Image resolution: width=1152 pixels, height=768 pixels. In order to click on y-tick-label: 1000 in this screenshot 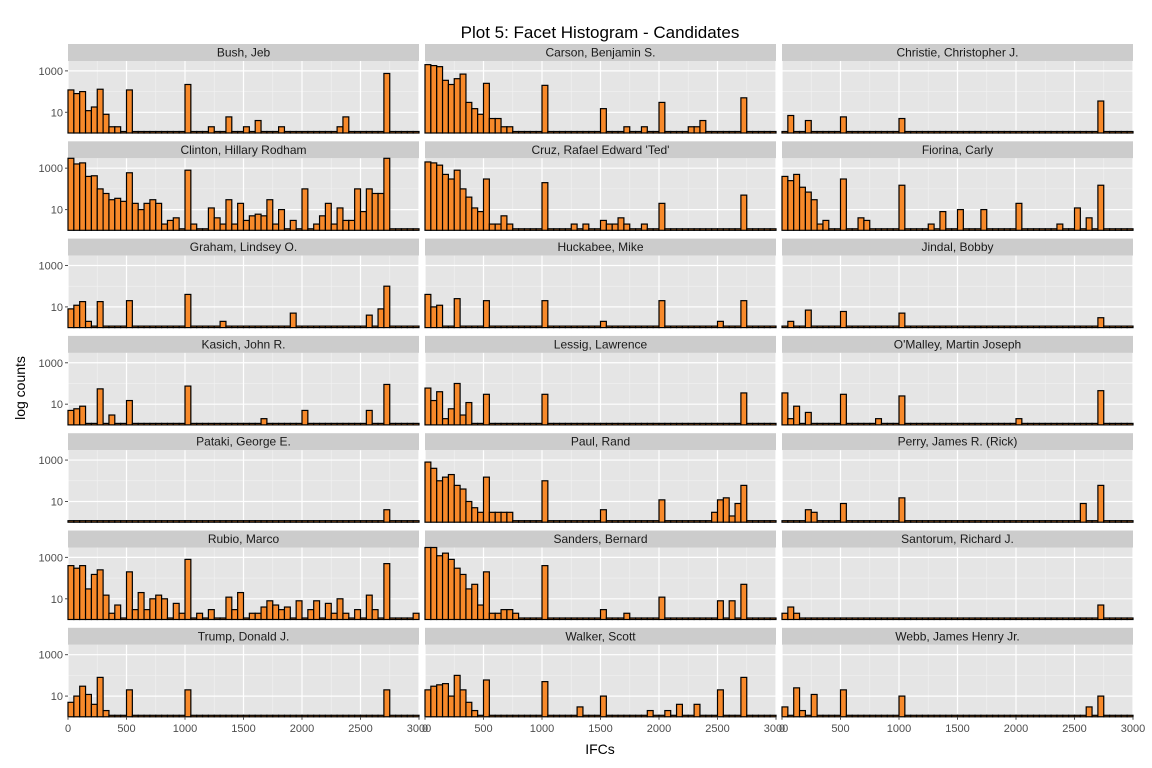, I will do `click(51, 461)`.